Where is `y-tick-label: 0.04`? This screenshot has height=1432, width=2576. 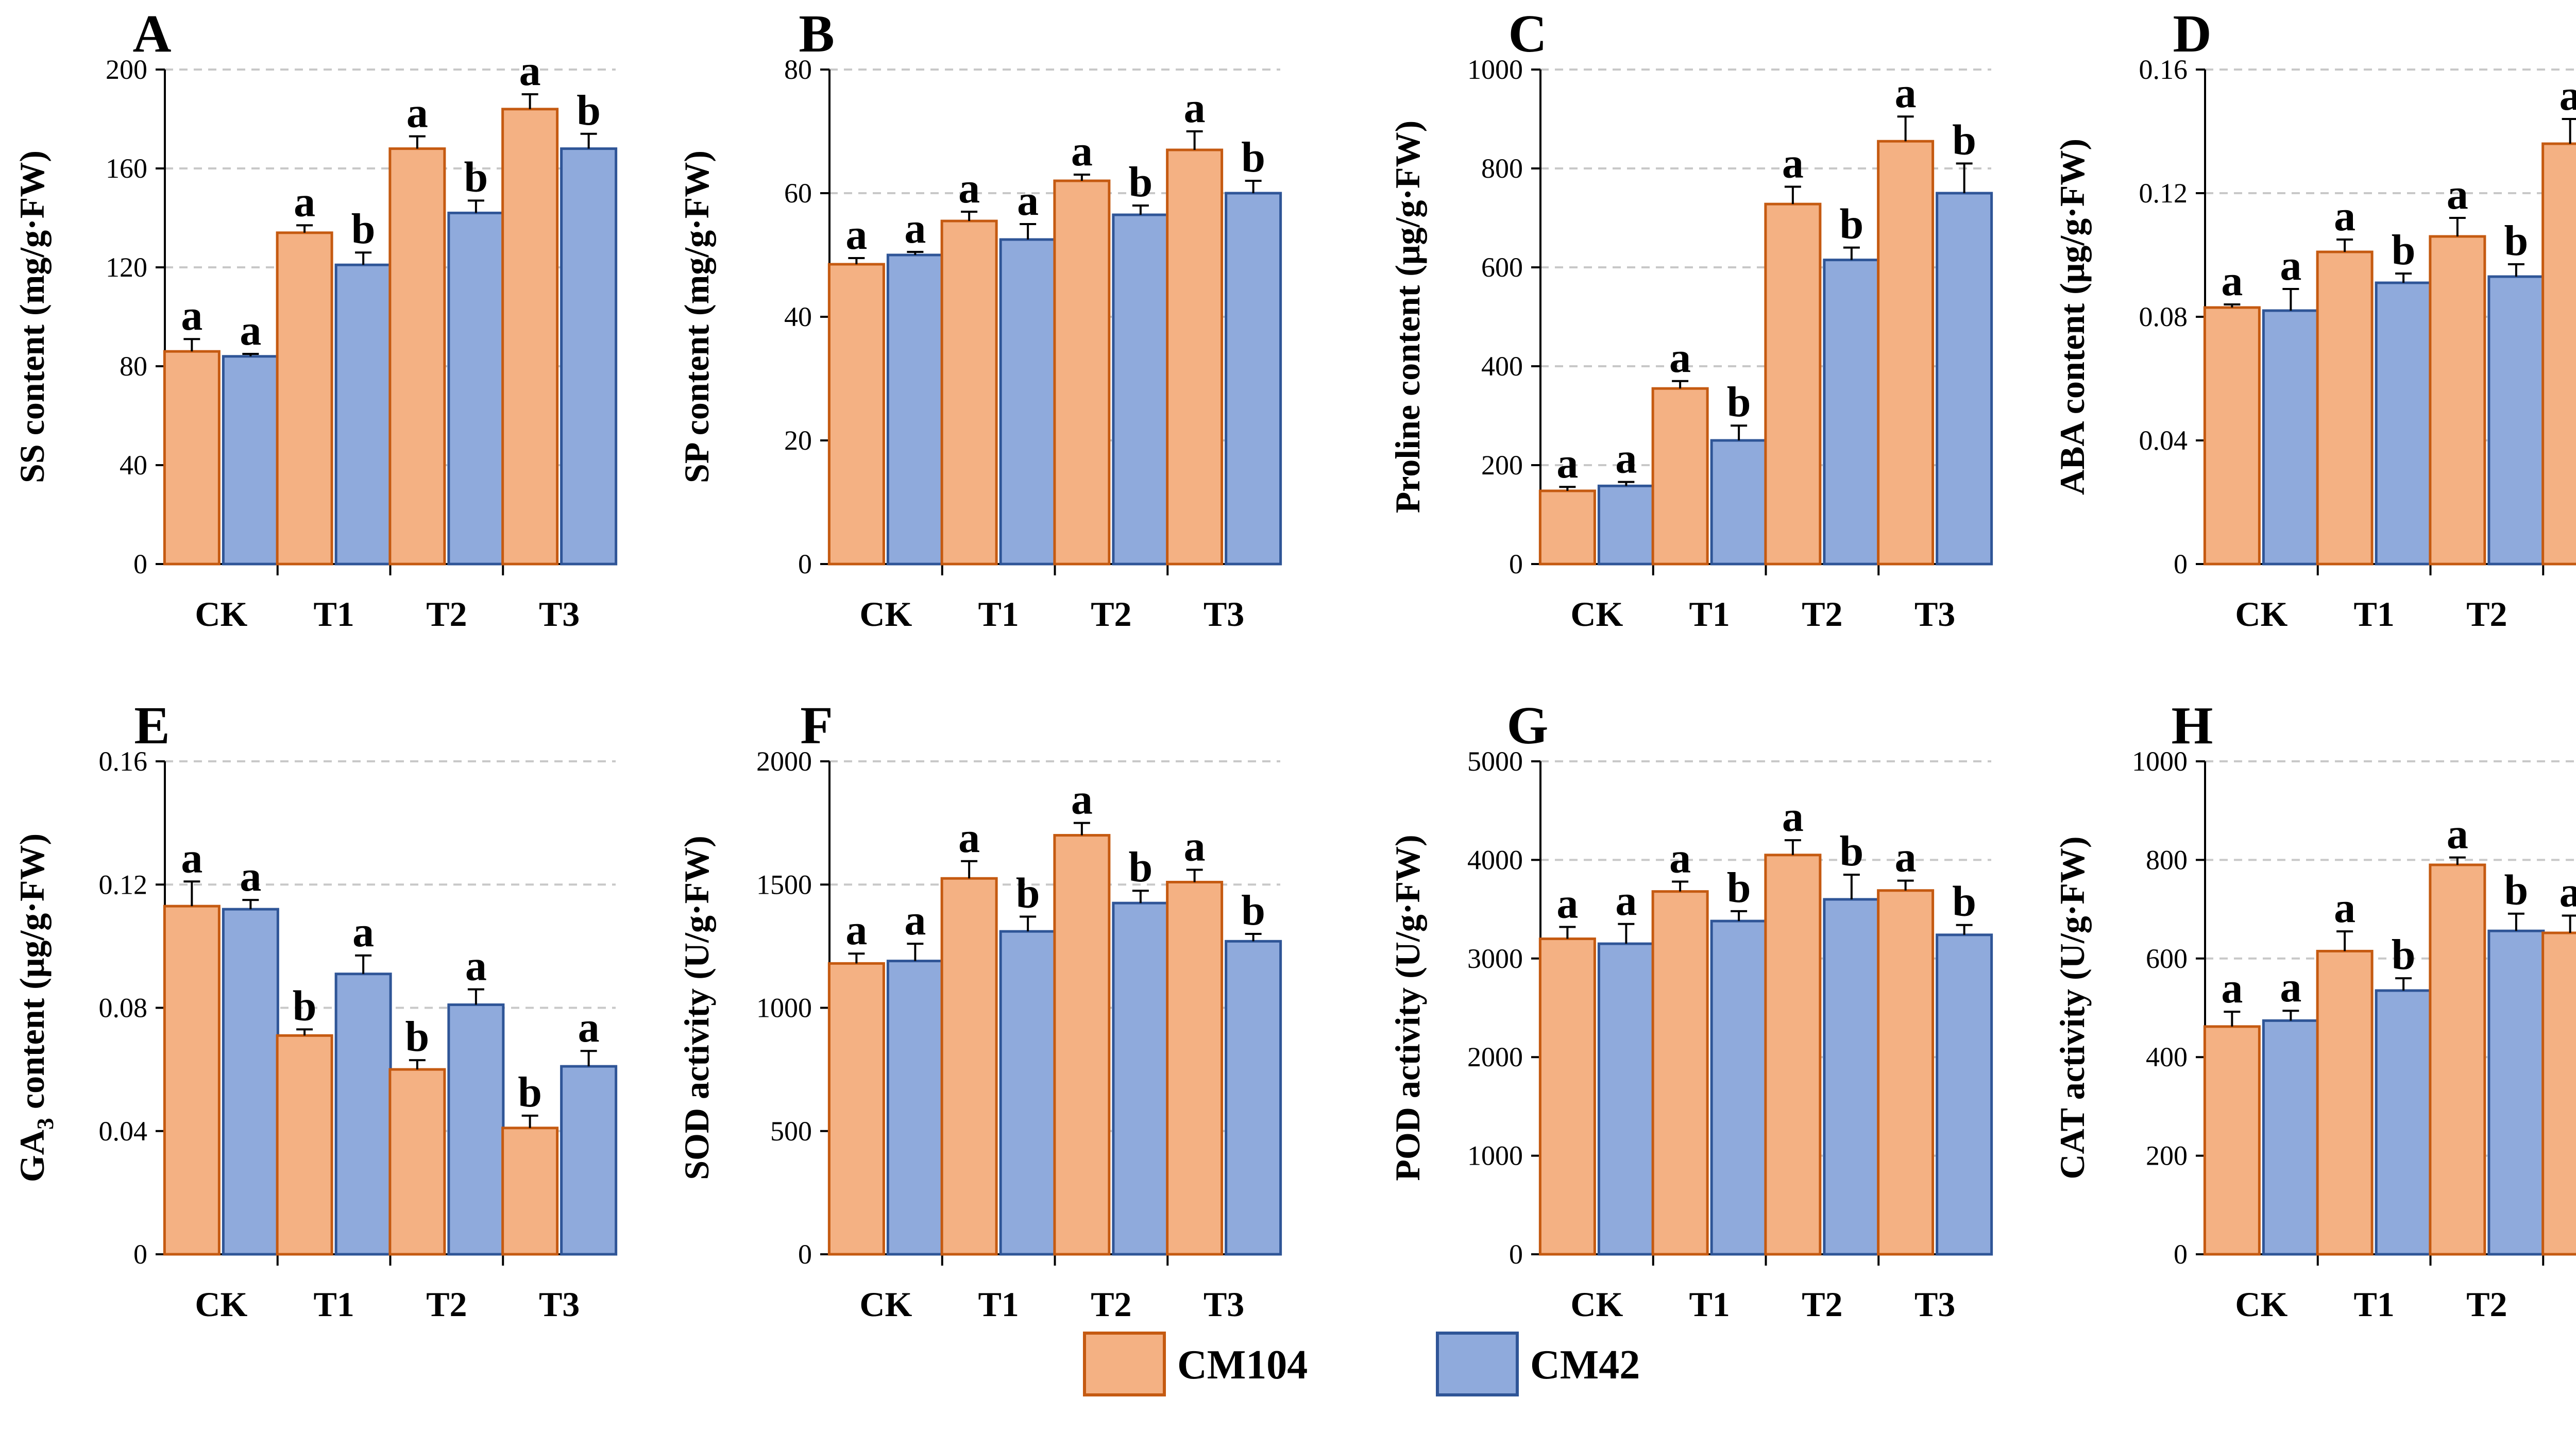 y-tick-label: 0.04 is located at coordinates (2163, 440).